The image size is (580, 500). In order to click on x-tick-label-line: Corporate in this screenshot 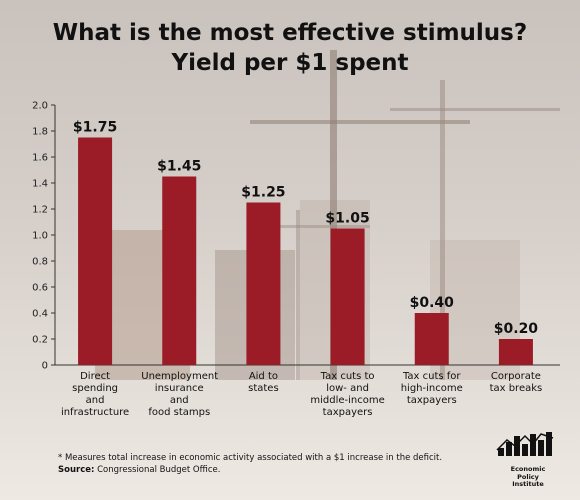, I will do `click(515, 376)`.